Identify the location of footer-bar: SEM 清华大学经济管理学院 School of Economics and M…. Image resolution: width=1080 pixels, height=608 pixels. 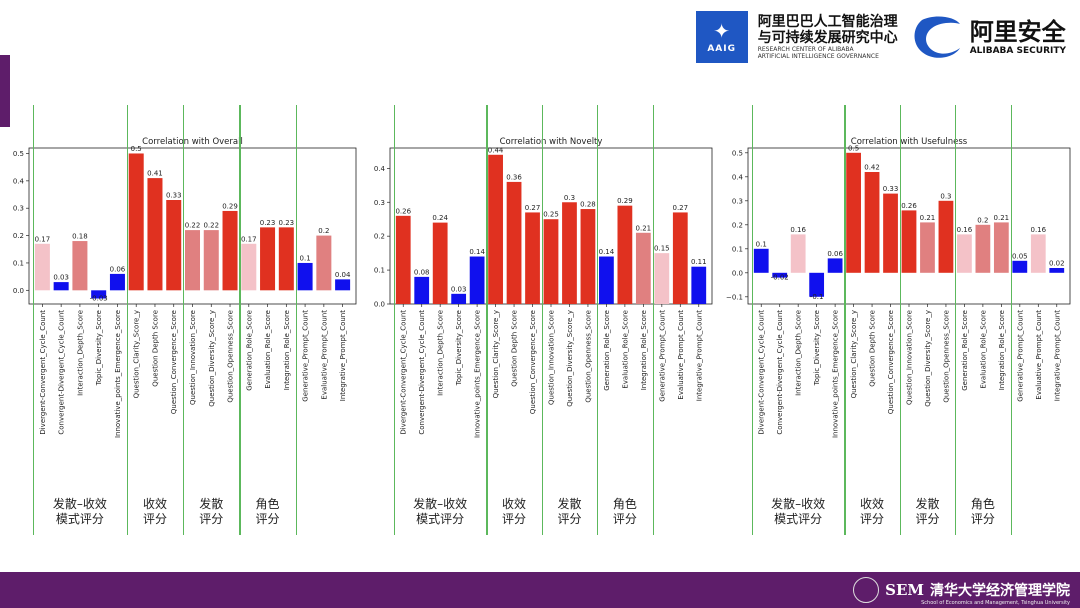
(540, 590).